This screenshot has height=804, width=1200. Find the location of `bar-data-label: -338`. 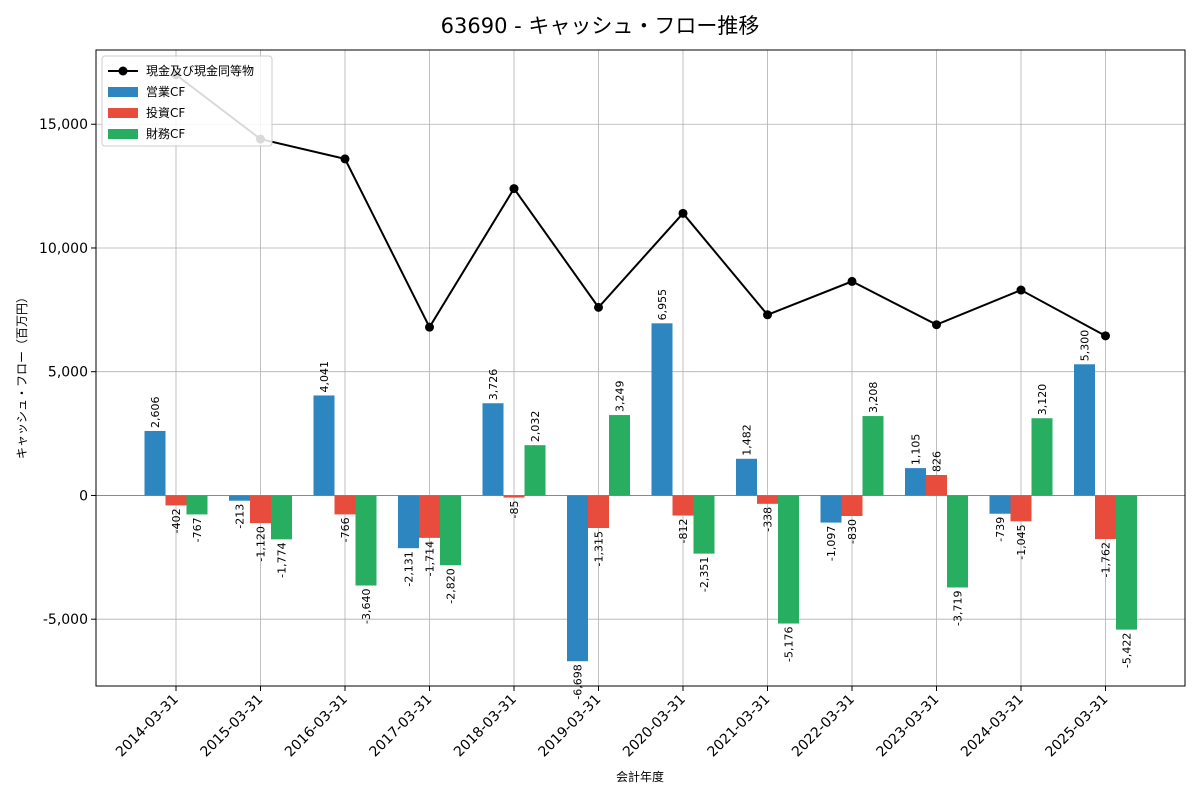

bar-data-label: -338 is located at coordinates (768, 519).